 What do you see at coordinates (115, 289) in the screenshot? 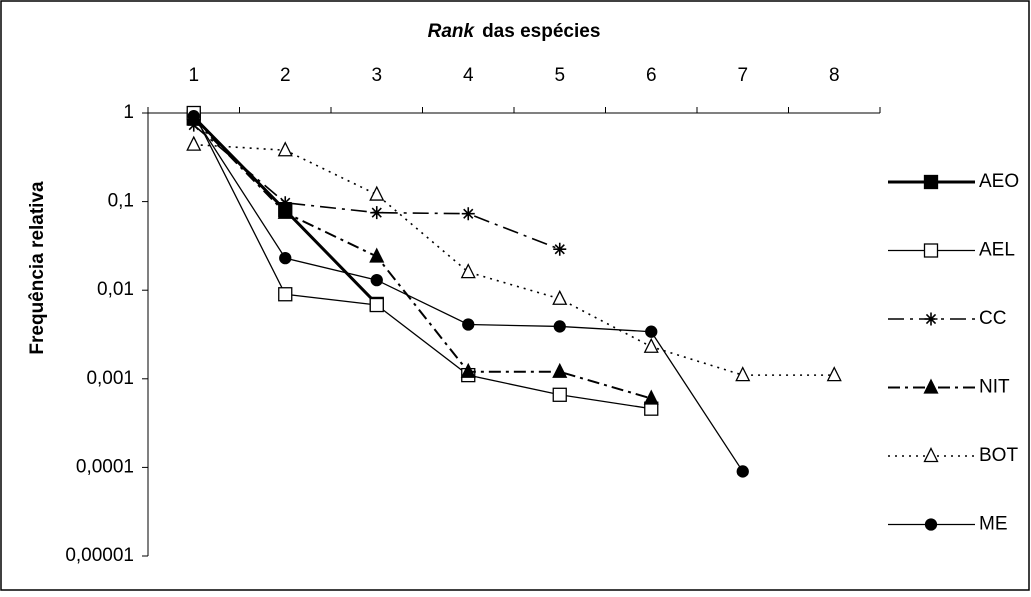
I see `y-tick-label: 0,01` at bounding box center [115, 289].